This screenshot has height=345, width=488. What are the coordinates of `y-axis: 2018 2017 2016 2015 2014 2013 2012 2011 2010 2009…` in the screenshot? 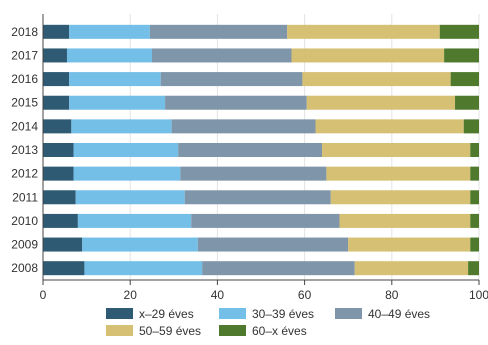 It's located at (27, 147).